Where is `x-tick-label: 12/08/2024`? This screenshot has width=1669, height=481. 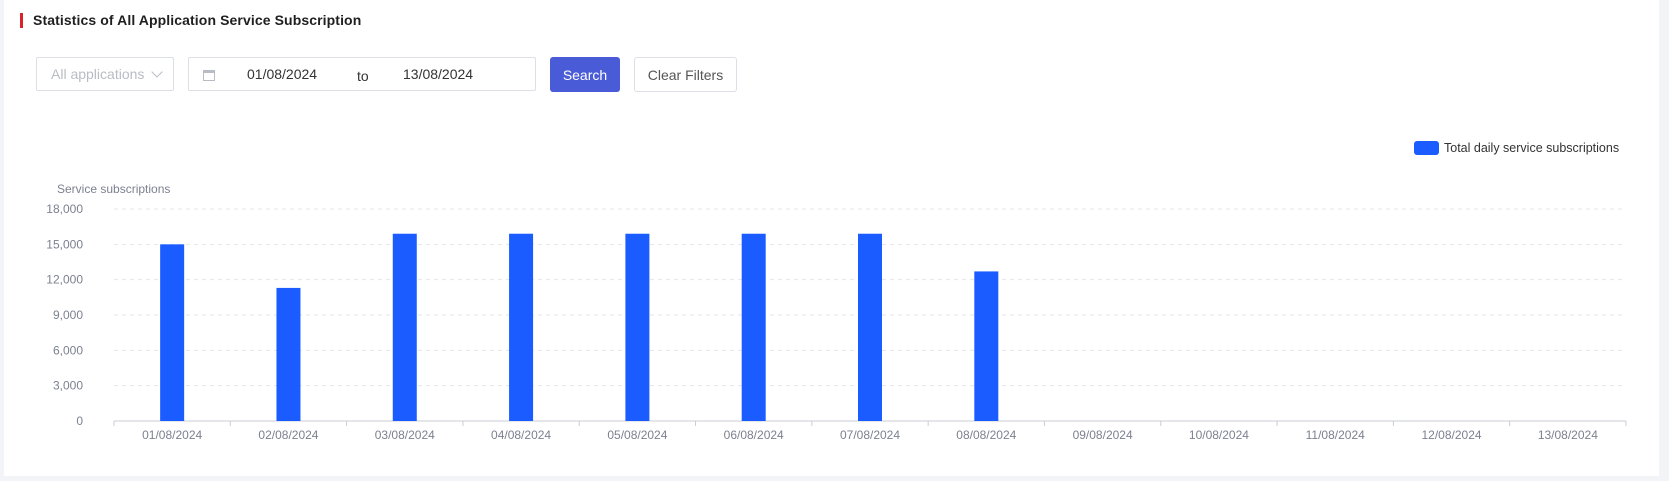 x-tick-label: 12/08/2024 is located at coordinates (1452, 435).